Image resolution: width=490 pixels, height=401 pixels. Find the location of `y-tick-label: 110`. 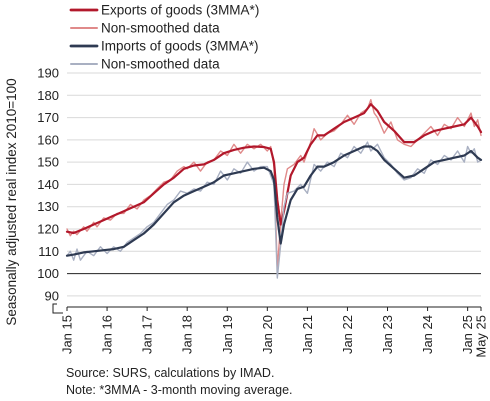

y-tick-label: 110 is located at coordinates (48, 251).